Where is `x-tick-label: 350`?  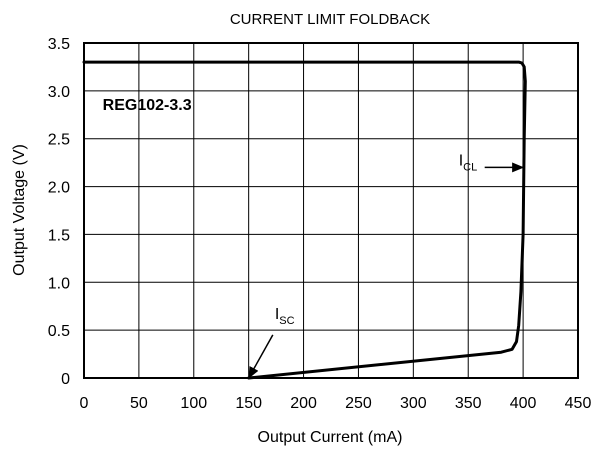 x-tick-label: 350 is located at coordinates (468, 403).